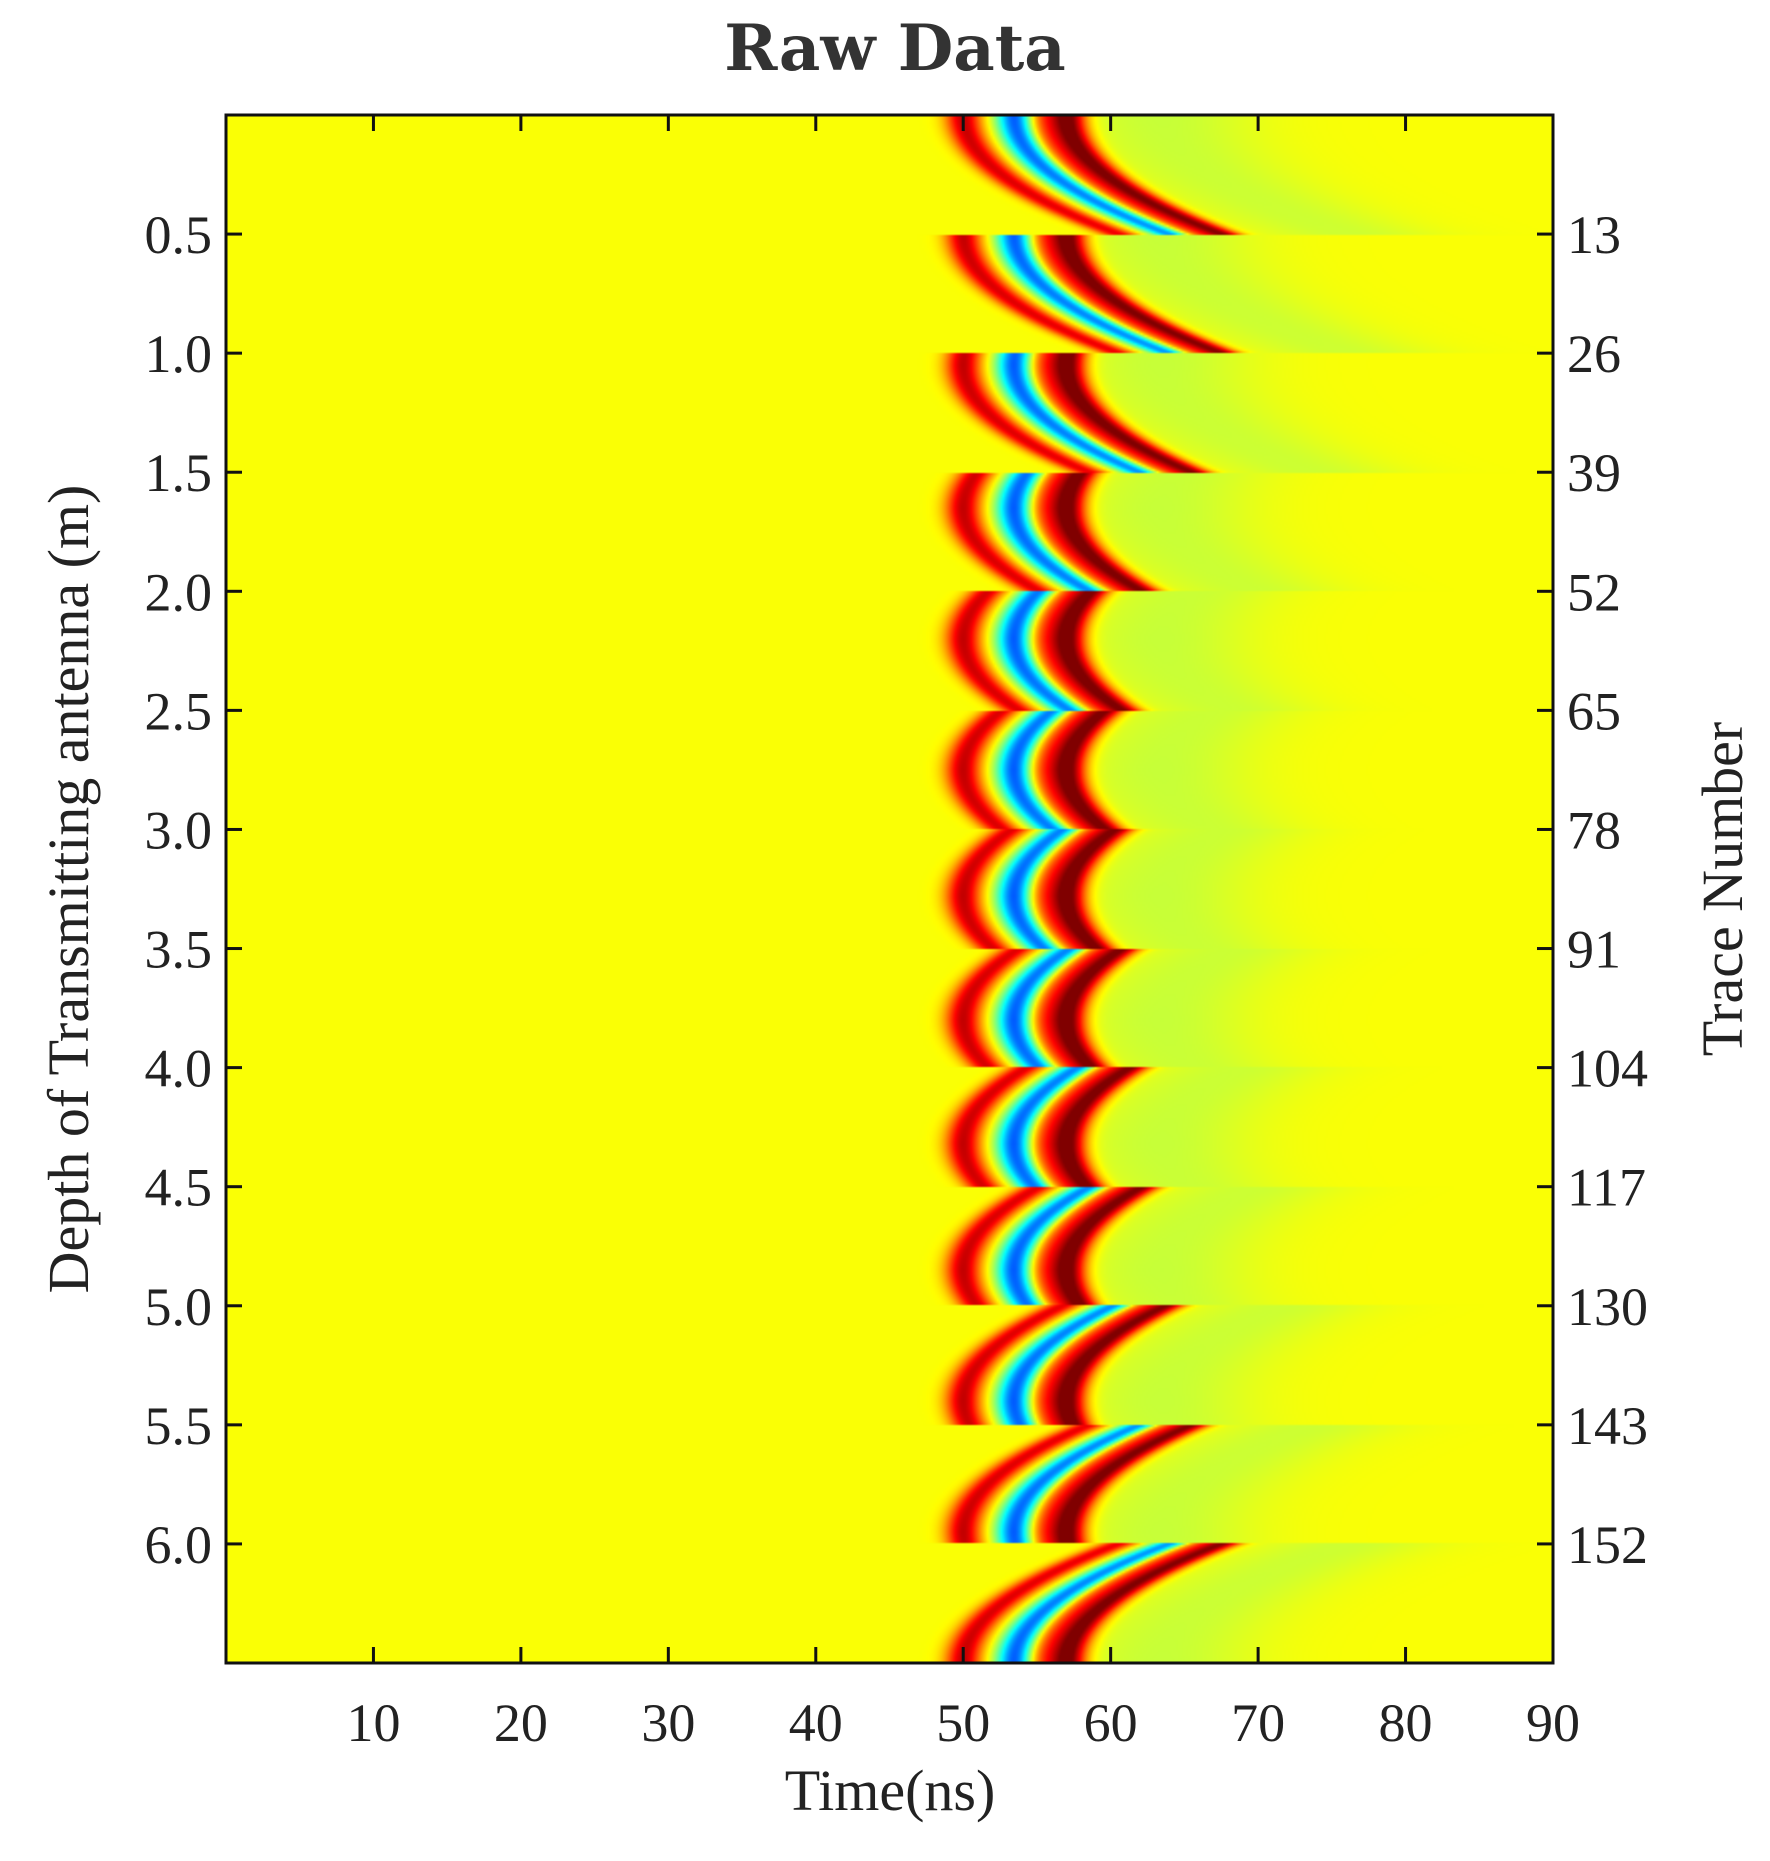 This screenshot has height=1861, width=1770. What do you see at coordinates (1594, 354) in the screenshot?
I see `y2-tick-label: 26` at bounding box center [1594, 354].